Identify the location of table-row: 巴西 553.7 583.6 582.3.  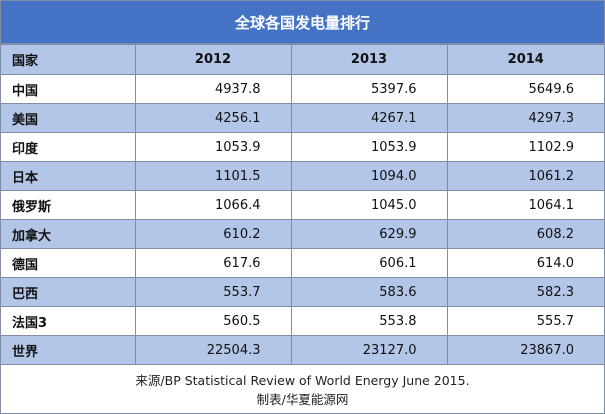
(302, 292).